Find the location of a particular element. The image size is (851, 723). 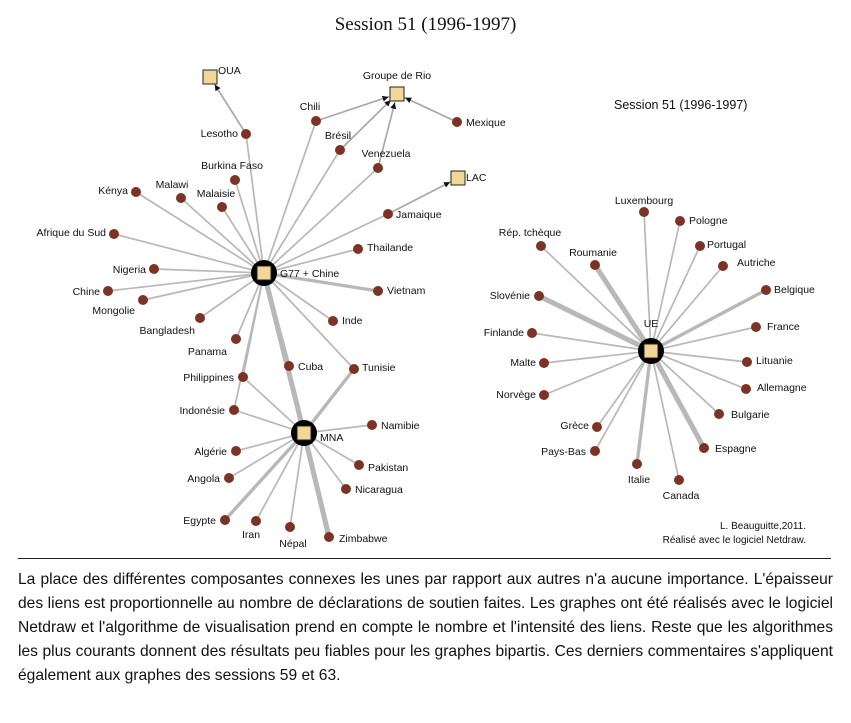

node-mna: MNA is located at coordinates (319, 434).